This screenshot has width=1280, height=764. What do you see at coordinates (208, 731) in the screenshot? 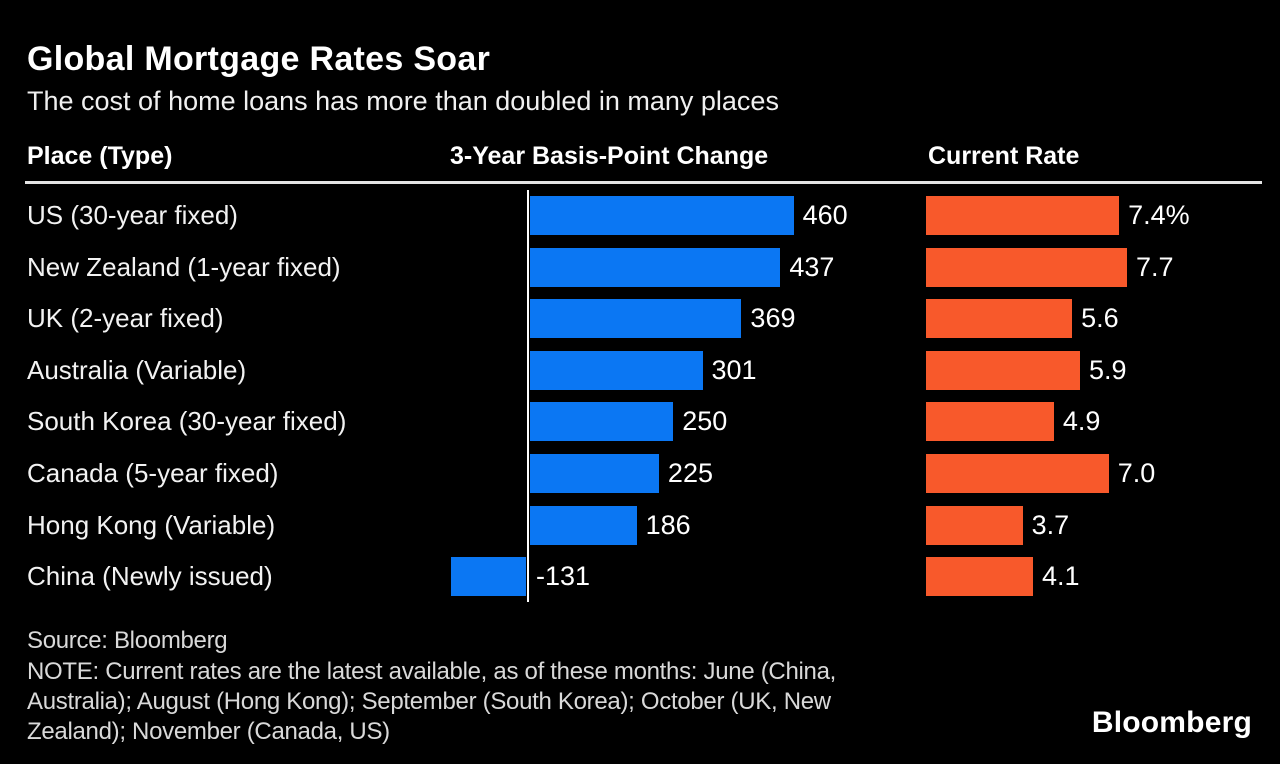
I see `note-text-line3: Zealand); November (Canada, US)` at bounding box center [208, 731].